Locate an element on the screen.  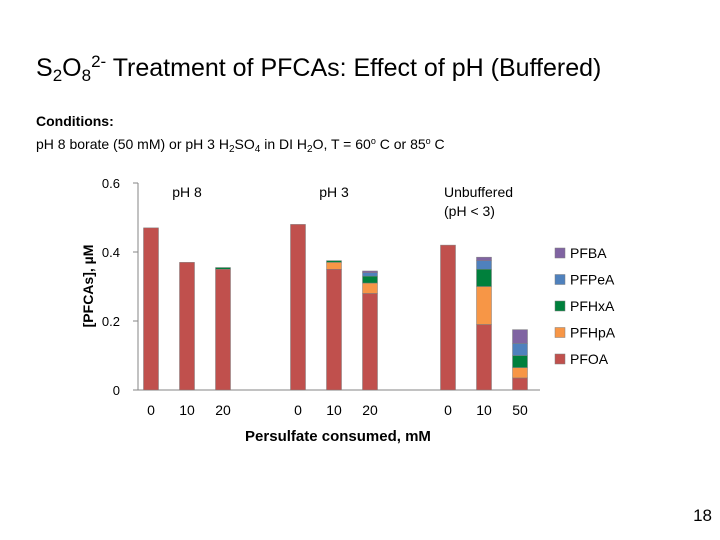
legend-label: PFBA is located at coordinates (588, 253).